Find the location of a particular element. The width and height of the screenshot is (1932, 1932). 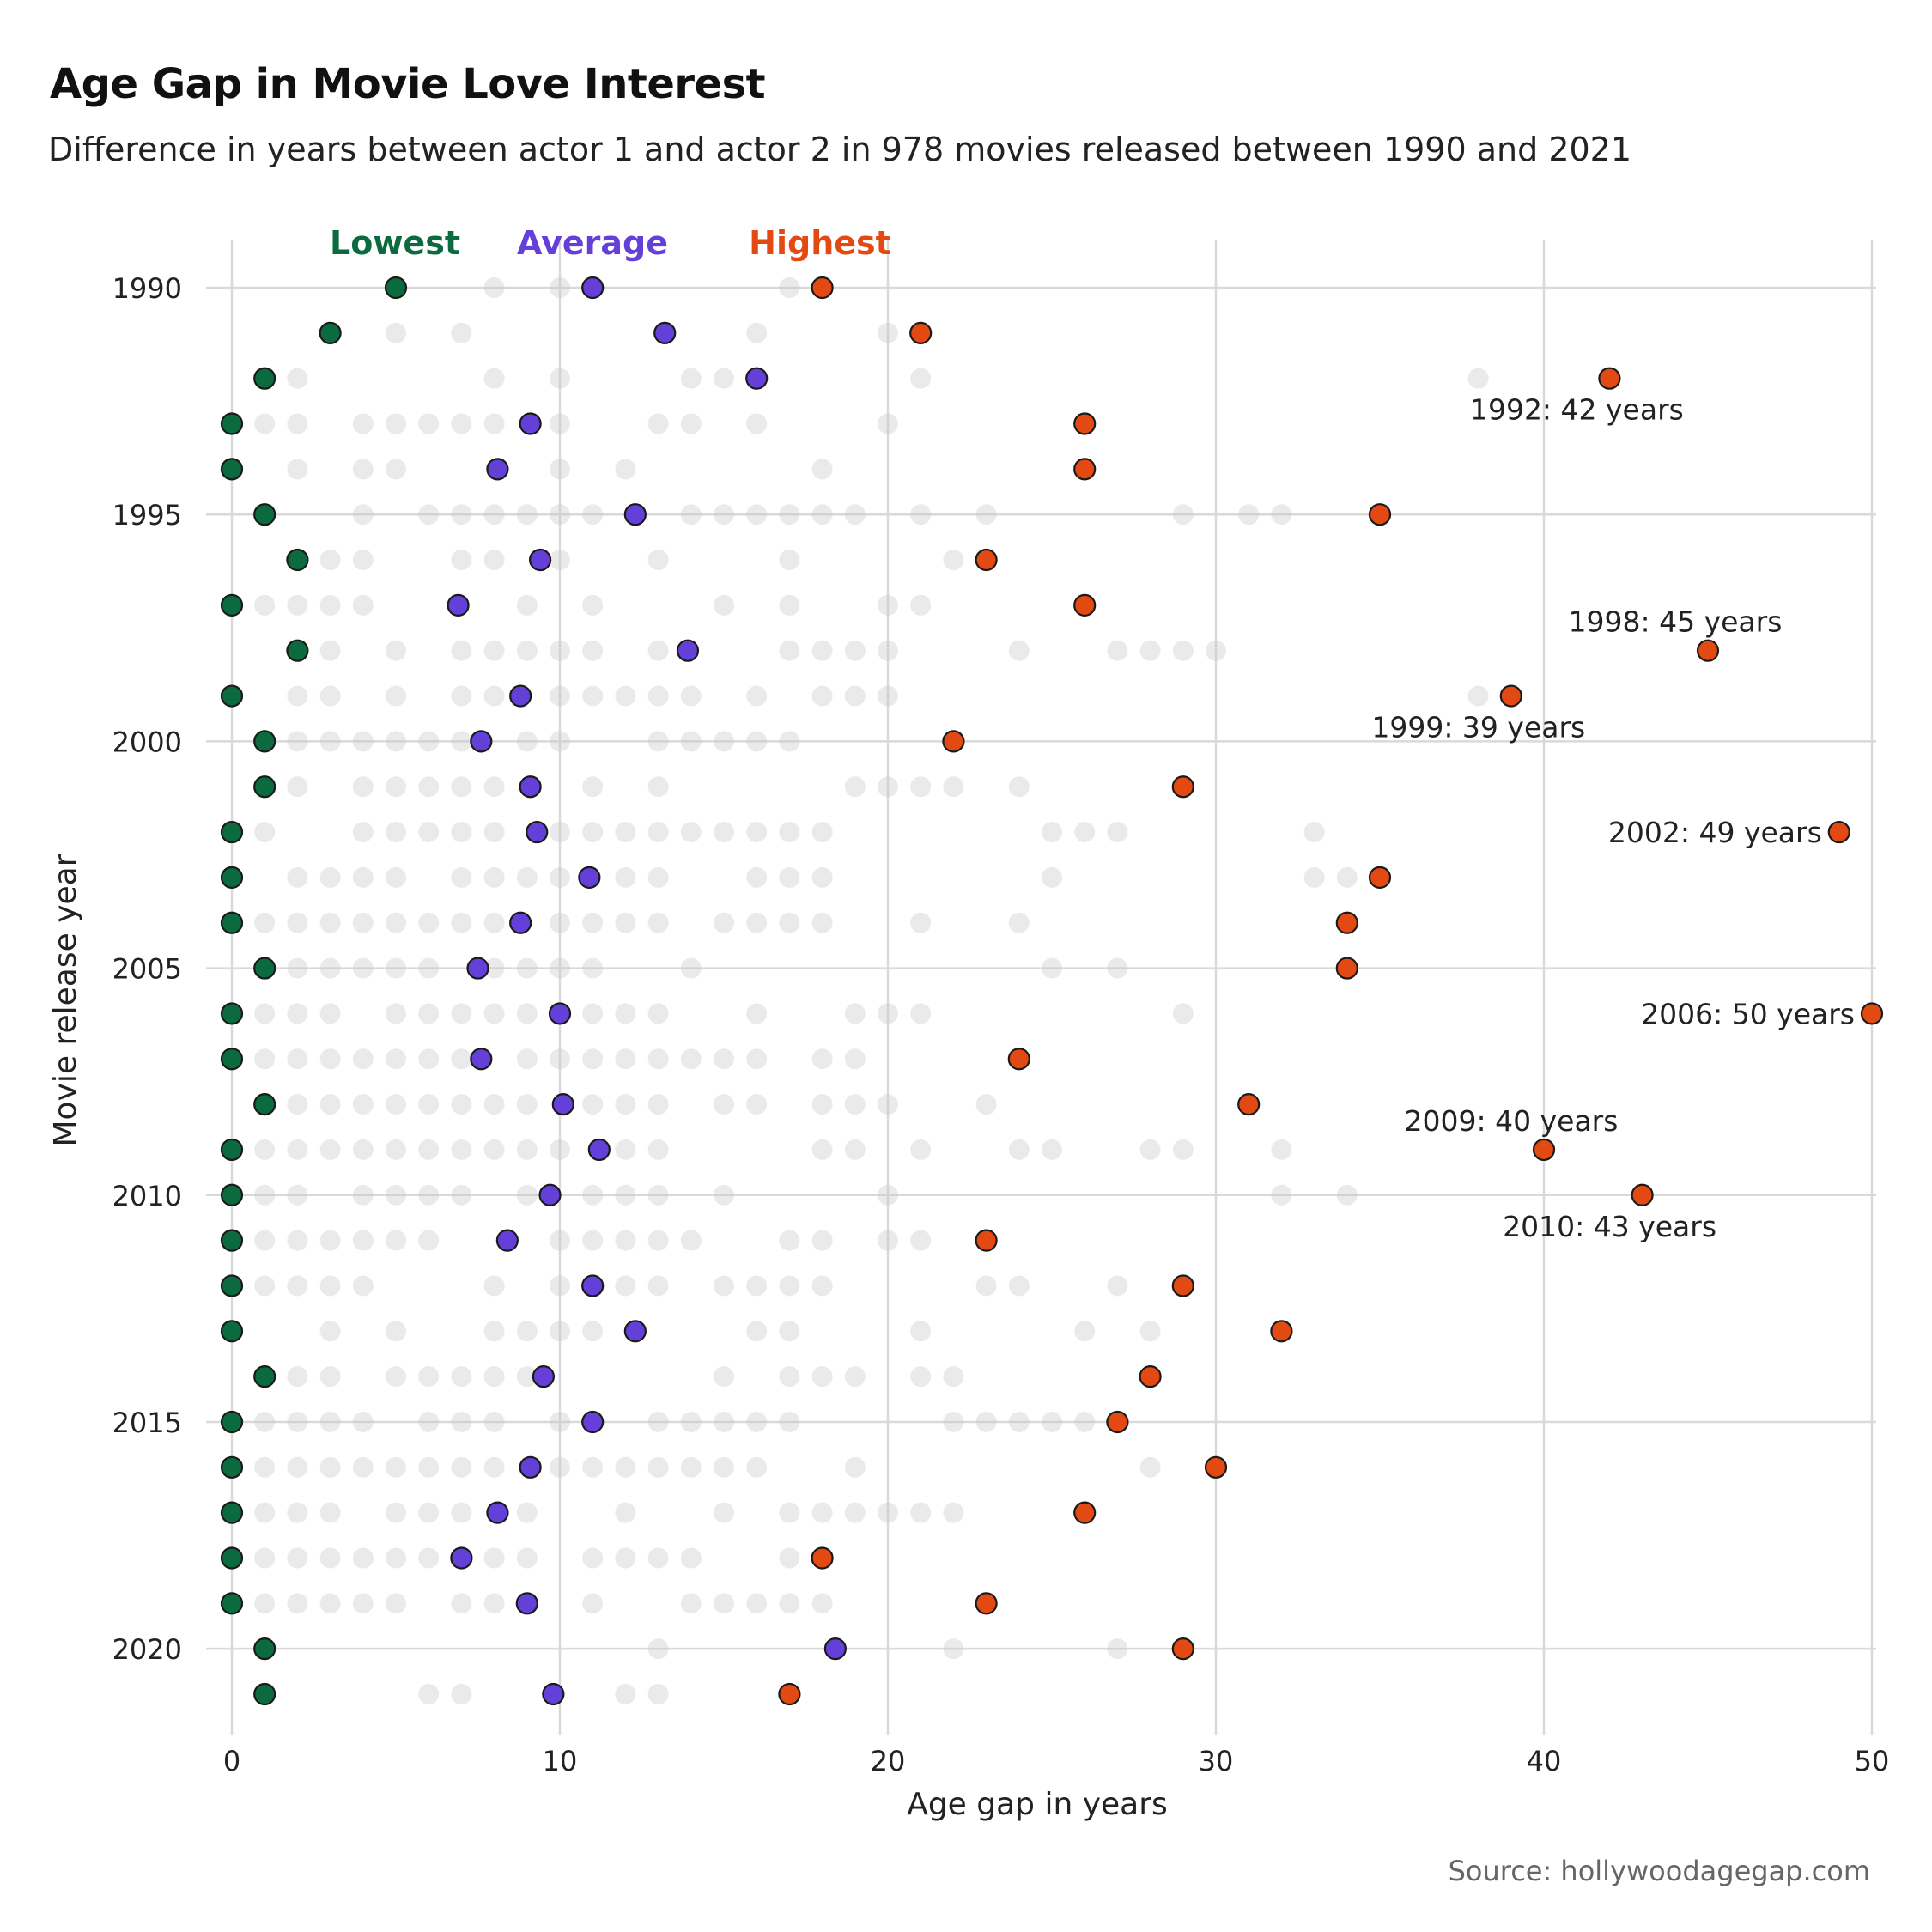

annotation-label: 2009: 40 years is located at coordinates (1512, 1121).